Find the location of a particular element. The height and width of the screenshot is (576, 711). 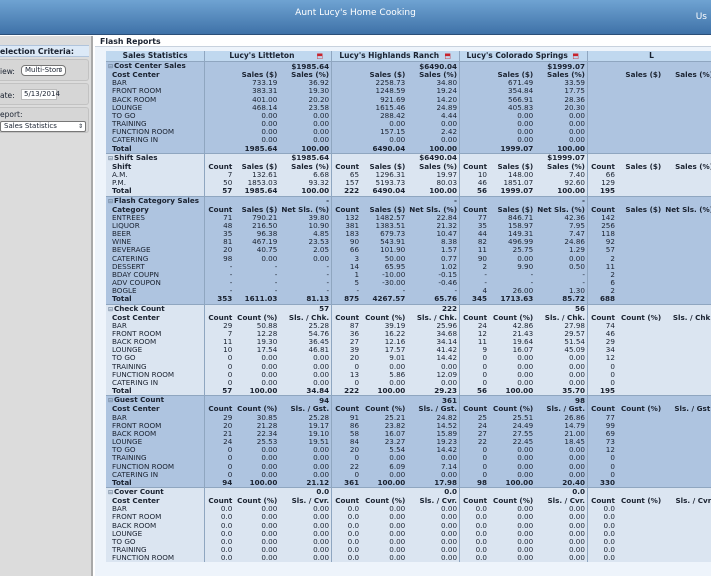

column-sub-header: Sls. / Chk. is located at coordinates (306, 317).